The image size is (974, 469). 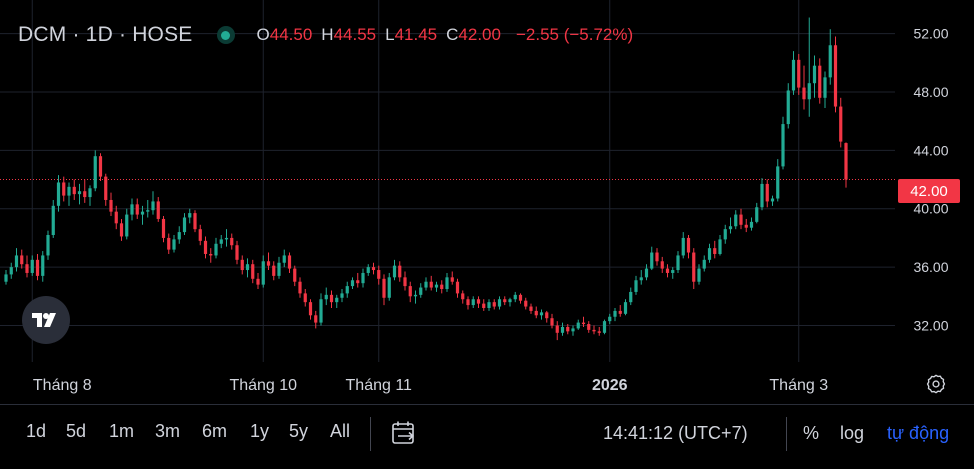 I want to click on auto-scale-button: tự động, so click(x=918, y=433).